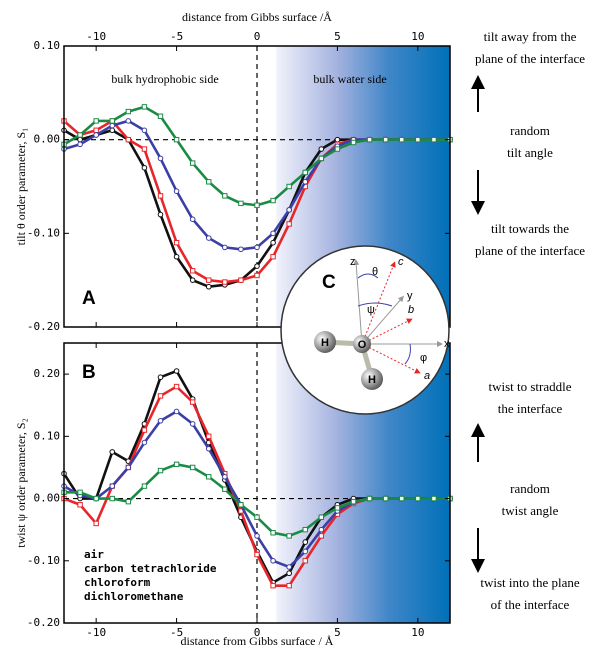  Describe the element at coordinates (353, 262) in the screenshot. I see `axis-label: z` at that location.